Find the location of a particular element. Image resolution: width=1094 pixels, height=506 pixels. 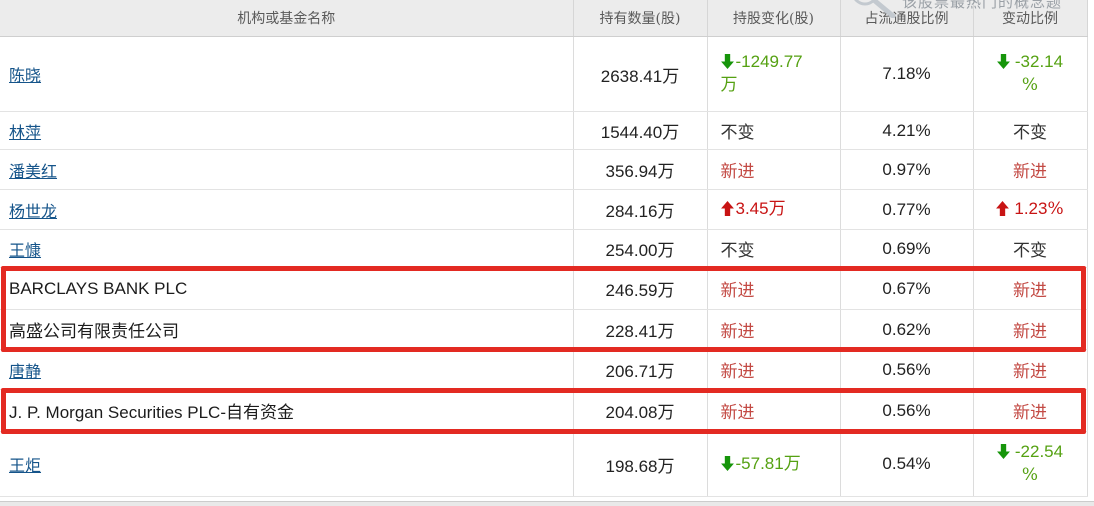

ratio-cell: 0.69% is located at coordinates (906, 248).